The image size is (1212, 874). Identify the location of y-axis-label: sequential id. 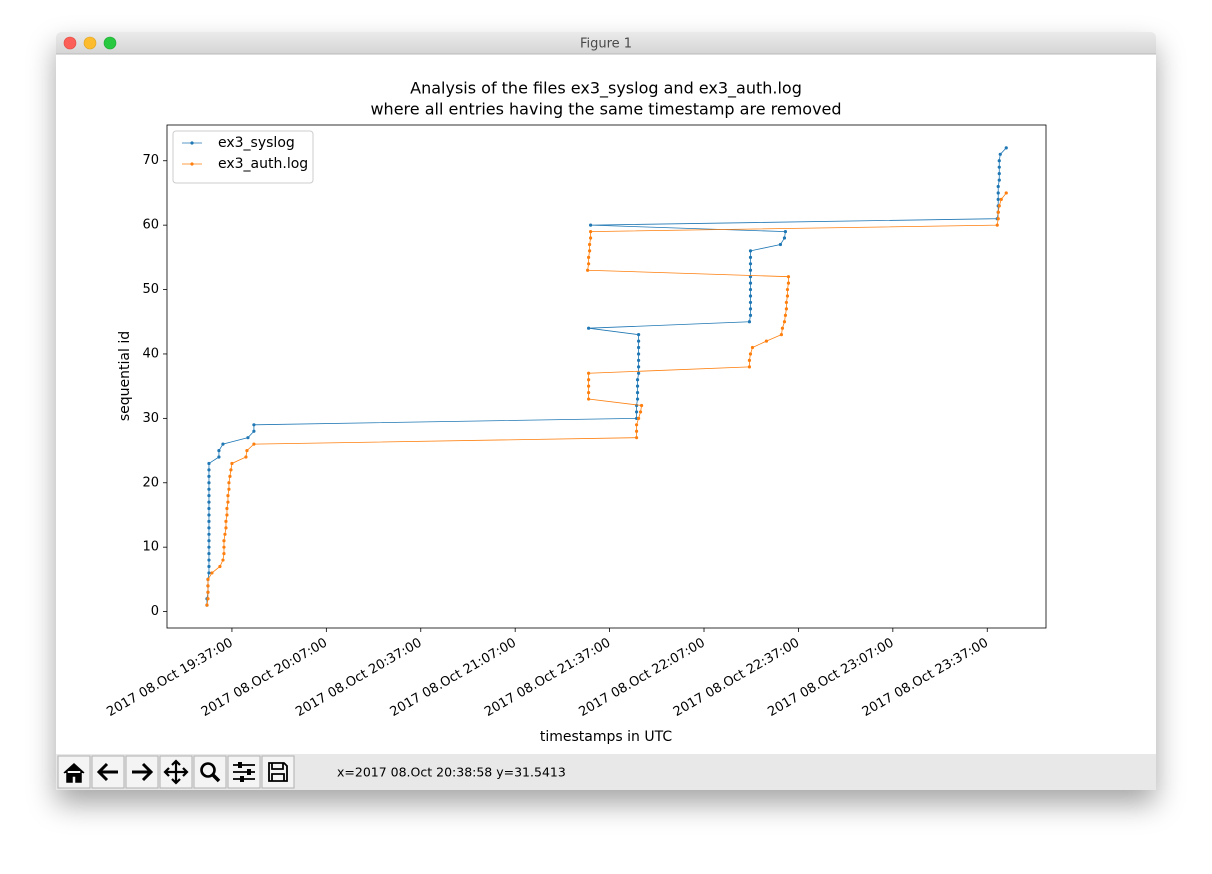
(125, 376).